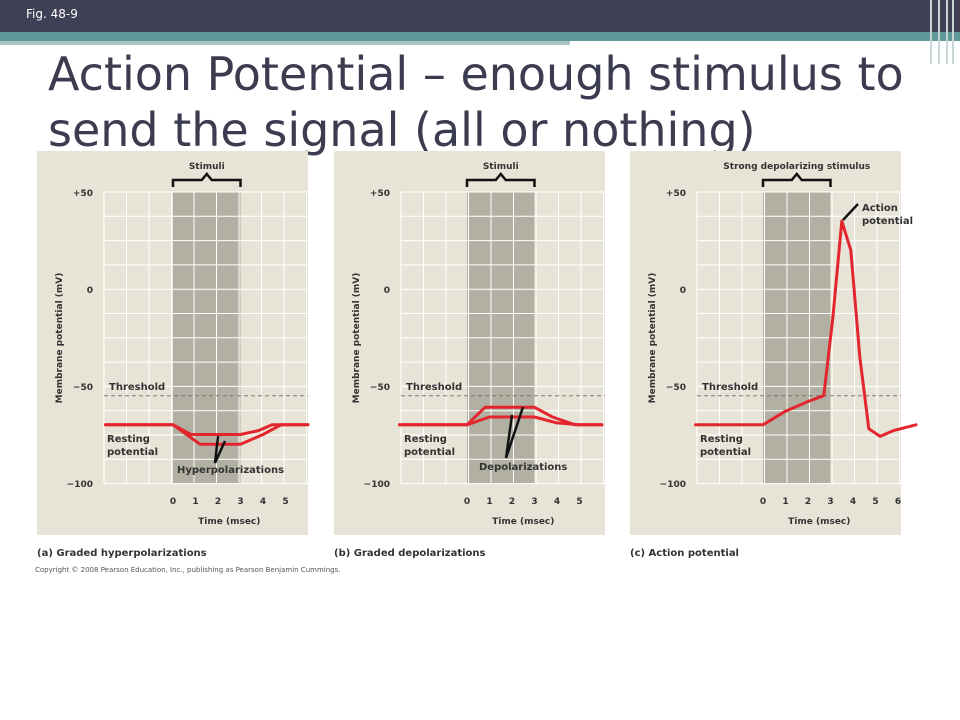  I want to click on stimulus-label: Strong depolarizing stimulus, so click(796, 167).